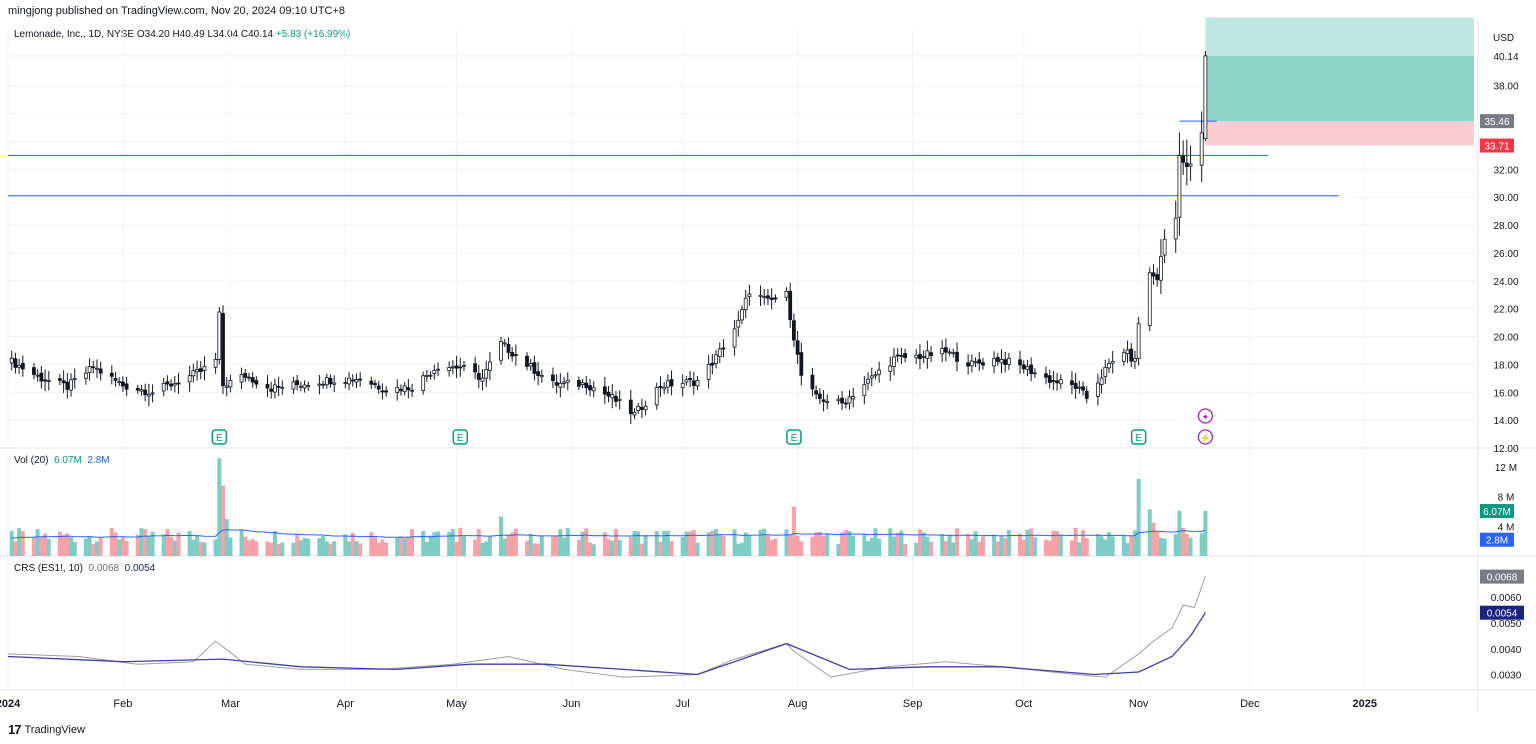 The height and width of the screenshot is (744, 1536). I want to click on target-zone-upper, so click(1339, 36).